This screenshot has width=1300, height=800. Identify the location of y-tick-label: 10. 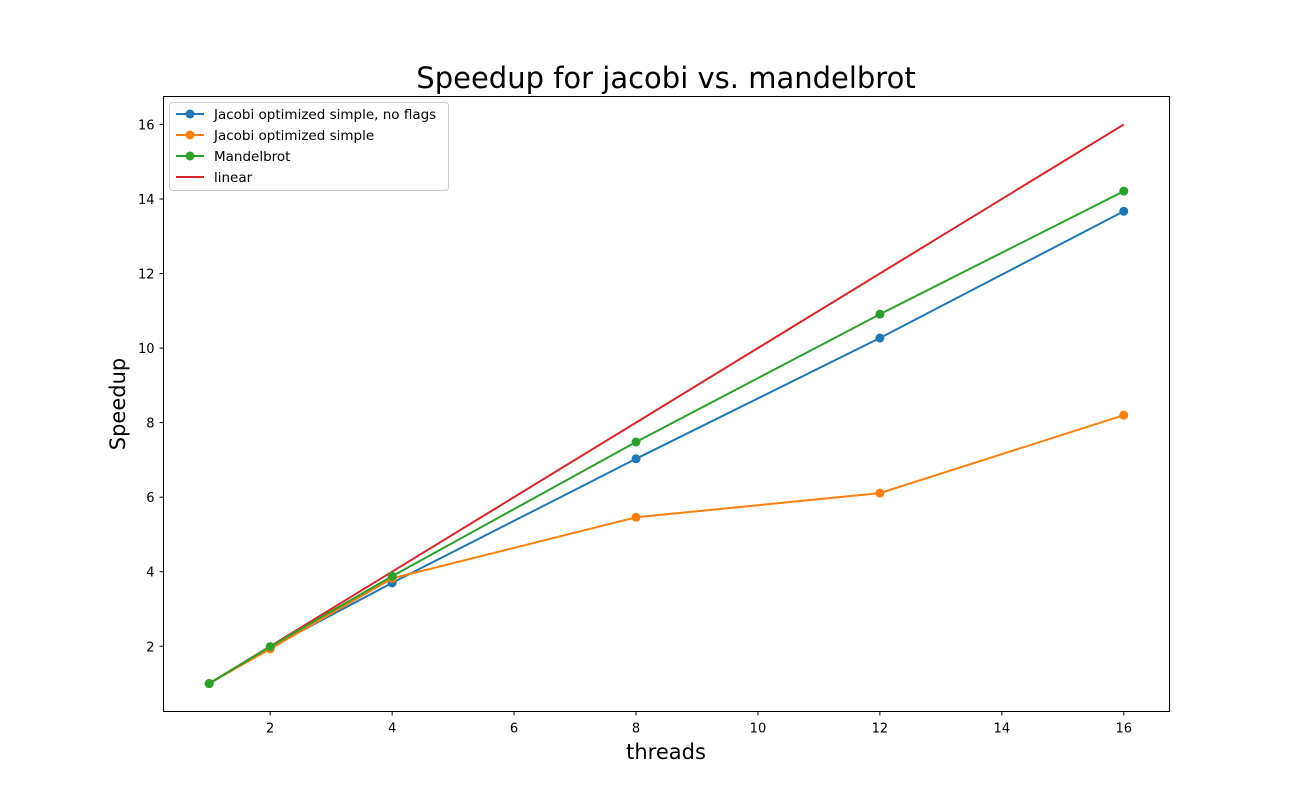
(146, 349).